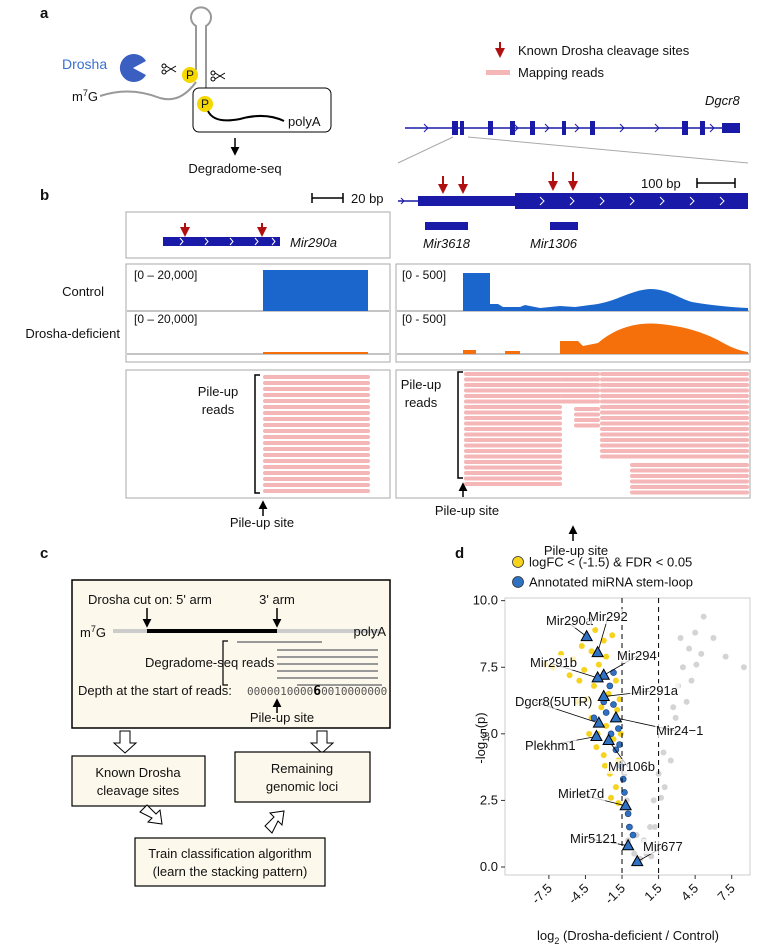  What do you see at coordinates (231, 654) in the screenshot?
I see `method-box` at bounding box center [231, 654].